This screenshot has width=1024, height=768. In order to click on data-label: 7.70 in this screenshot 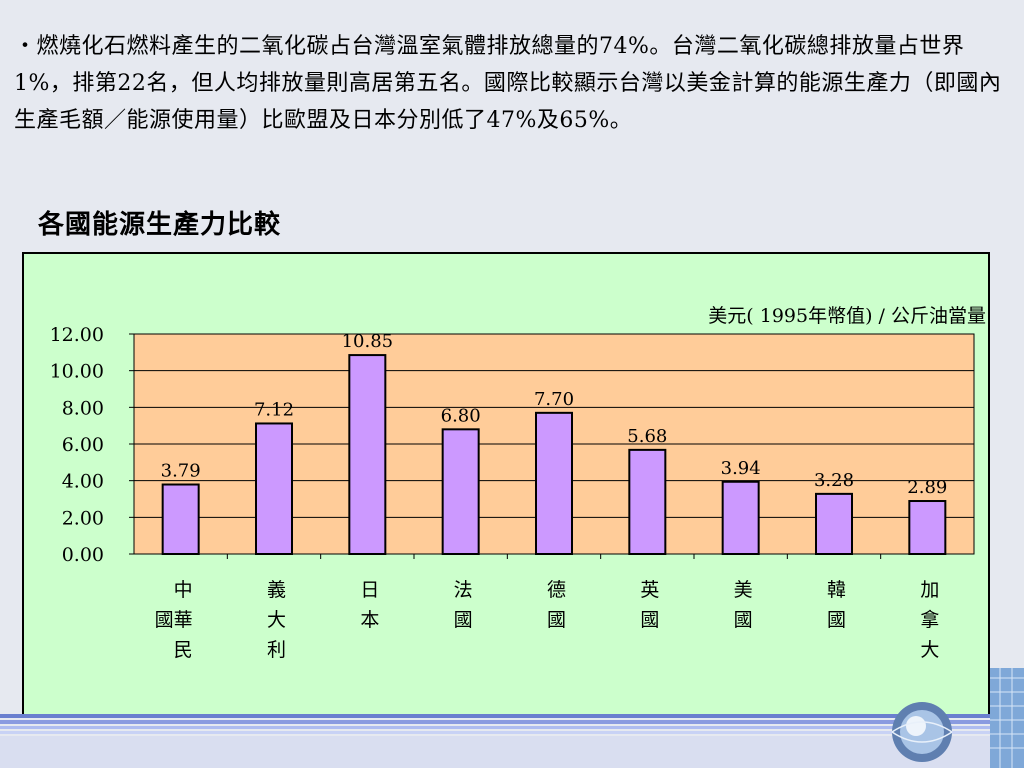, I will do `click(554, 399)`.